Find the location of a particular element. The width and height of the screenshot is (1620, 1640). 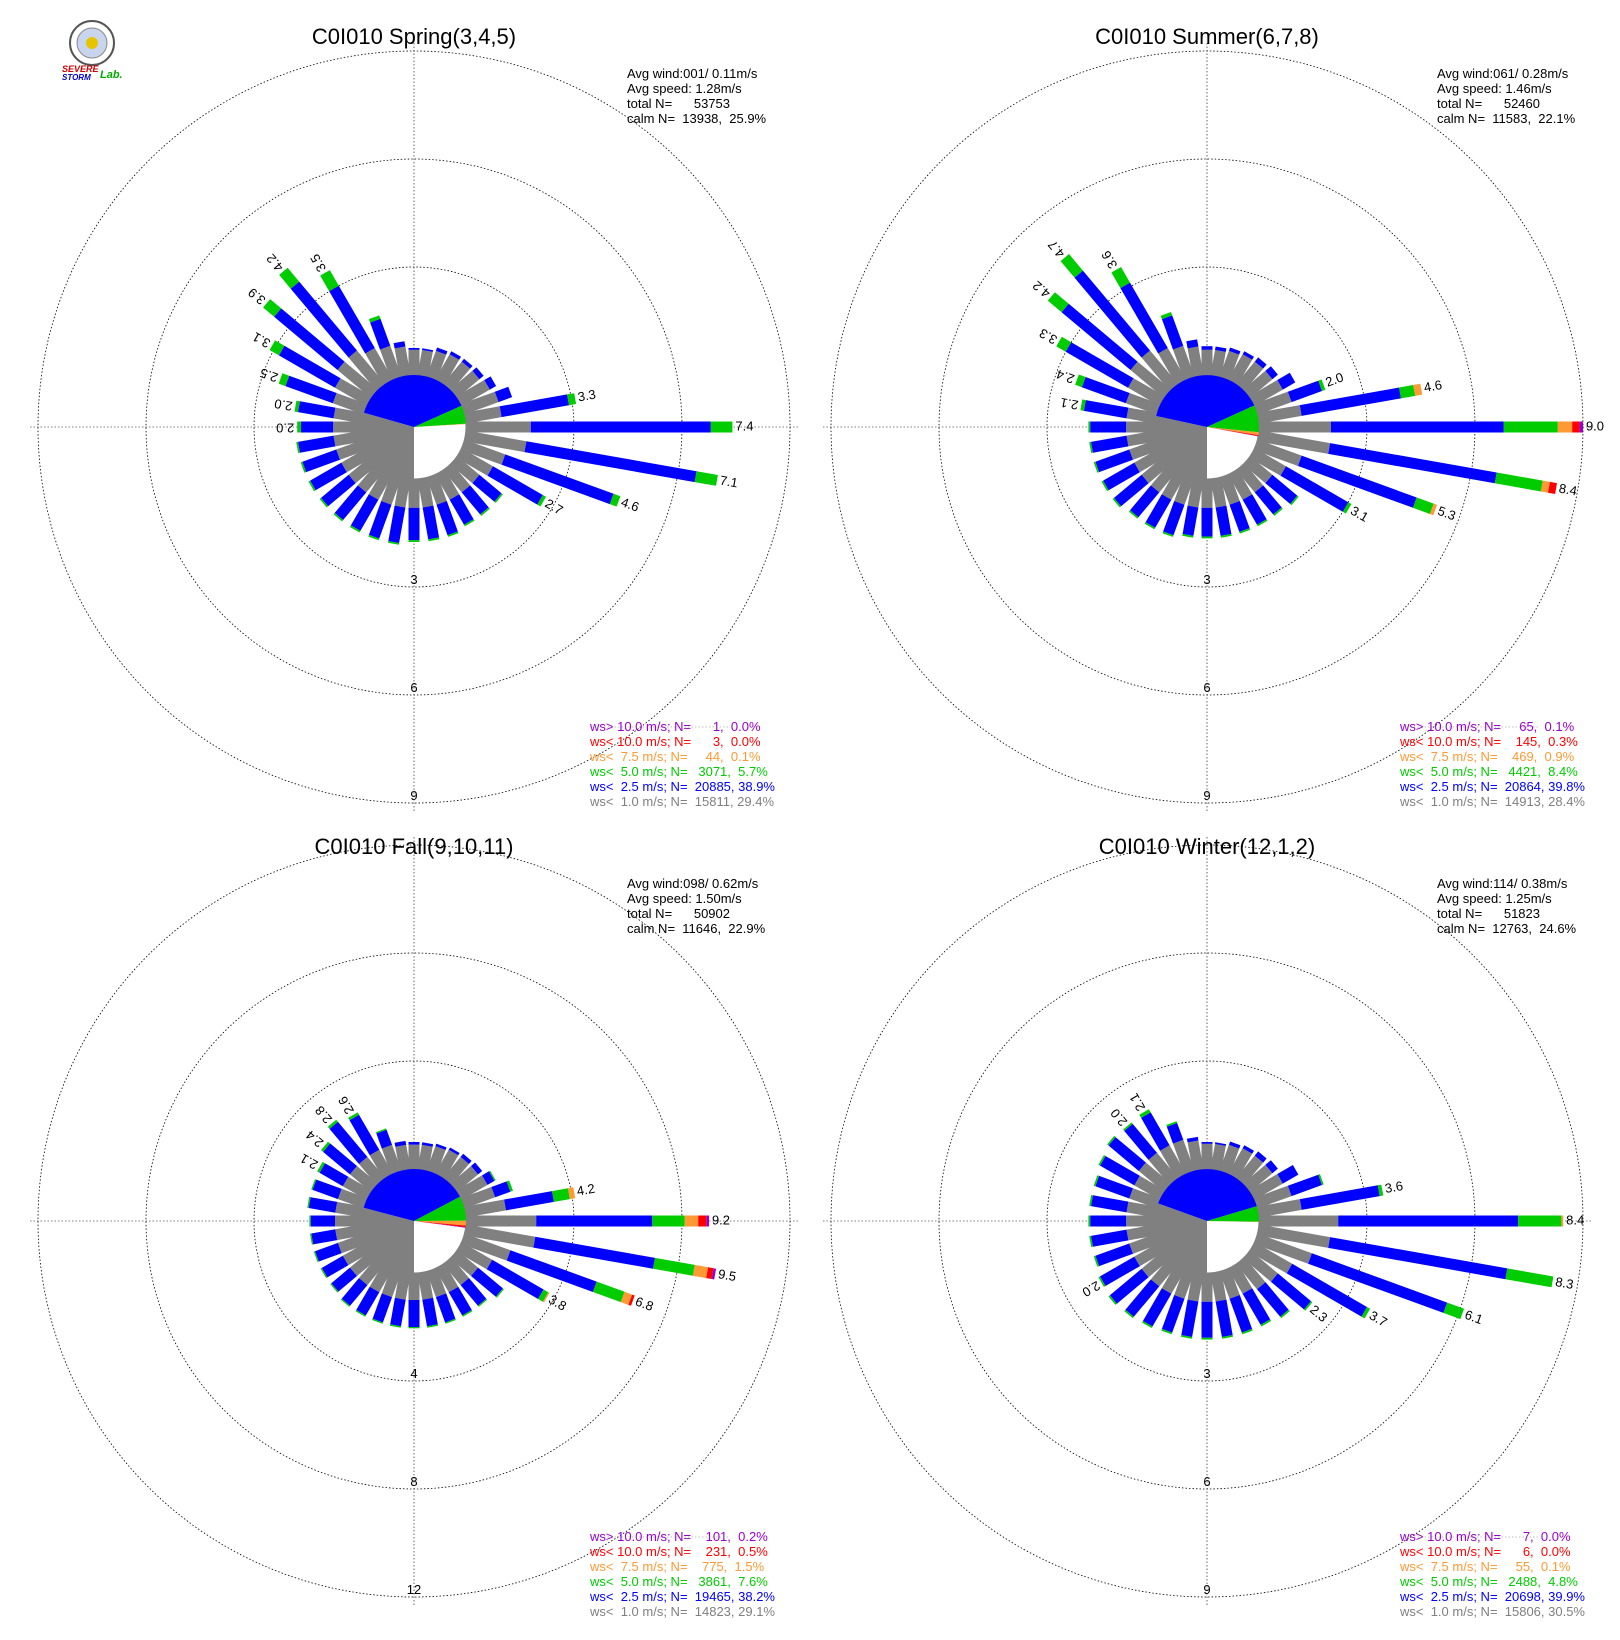

sector-label: 2.7 is located at coordinates (554, 507).